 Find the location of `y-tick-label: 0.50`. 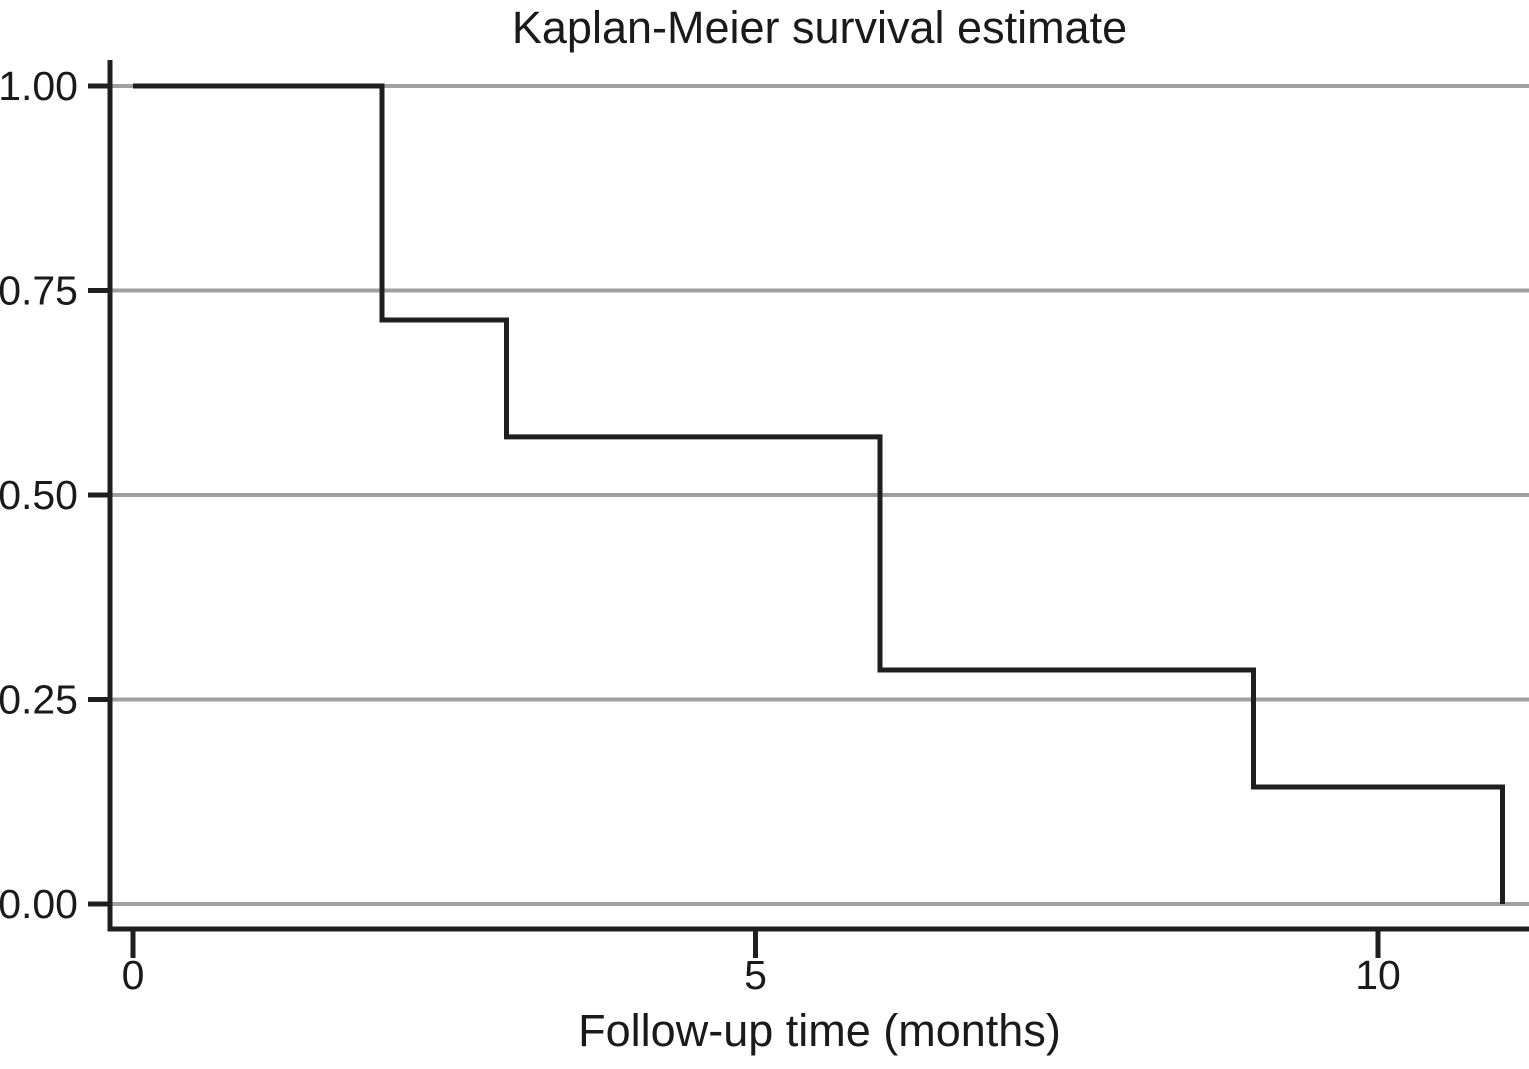

y-tick-label: 0.50 is located at coordinates (39, 495).